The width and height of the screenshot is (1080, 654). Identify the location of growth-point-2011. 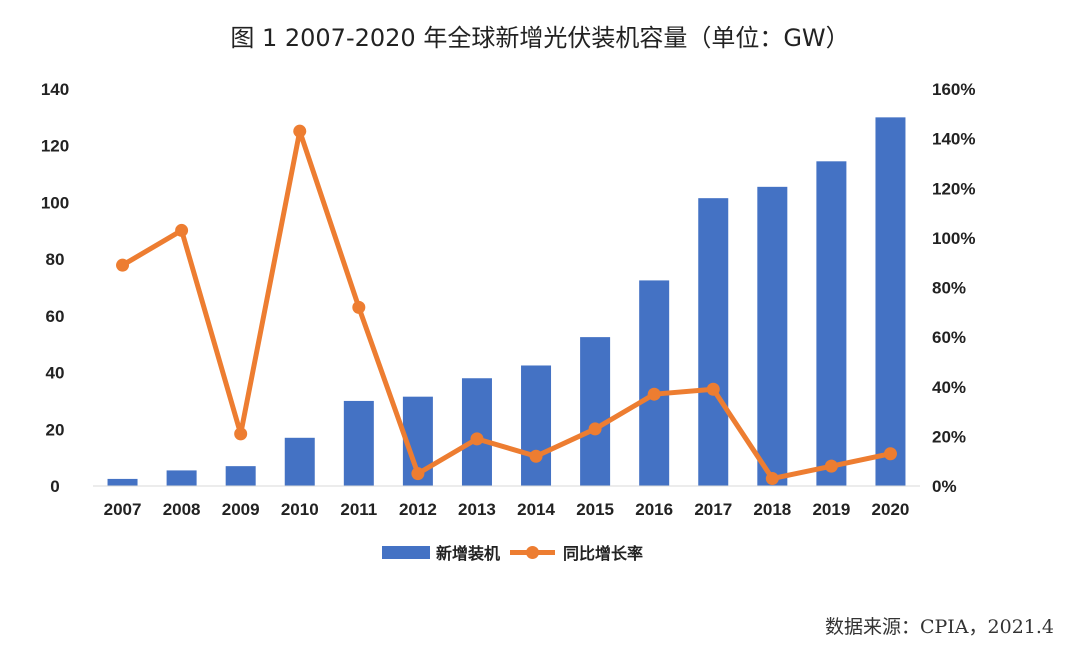
(359, 307).